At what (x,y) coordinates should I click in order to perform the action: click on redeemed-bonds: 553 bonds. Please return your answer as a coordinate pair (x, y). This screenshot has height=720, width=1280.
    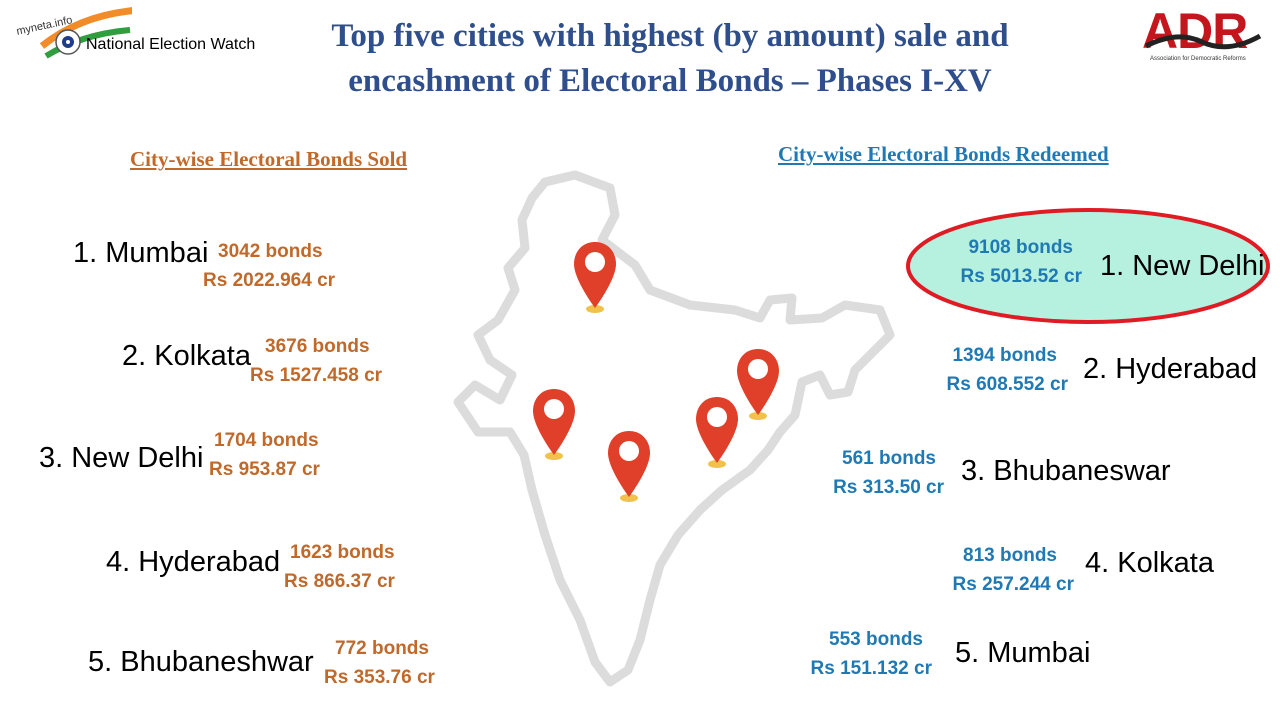
    Looking at the image, I should click on (876, 639).